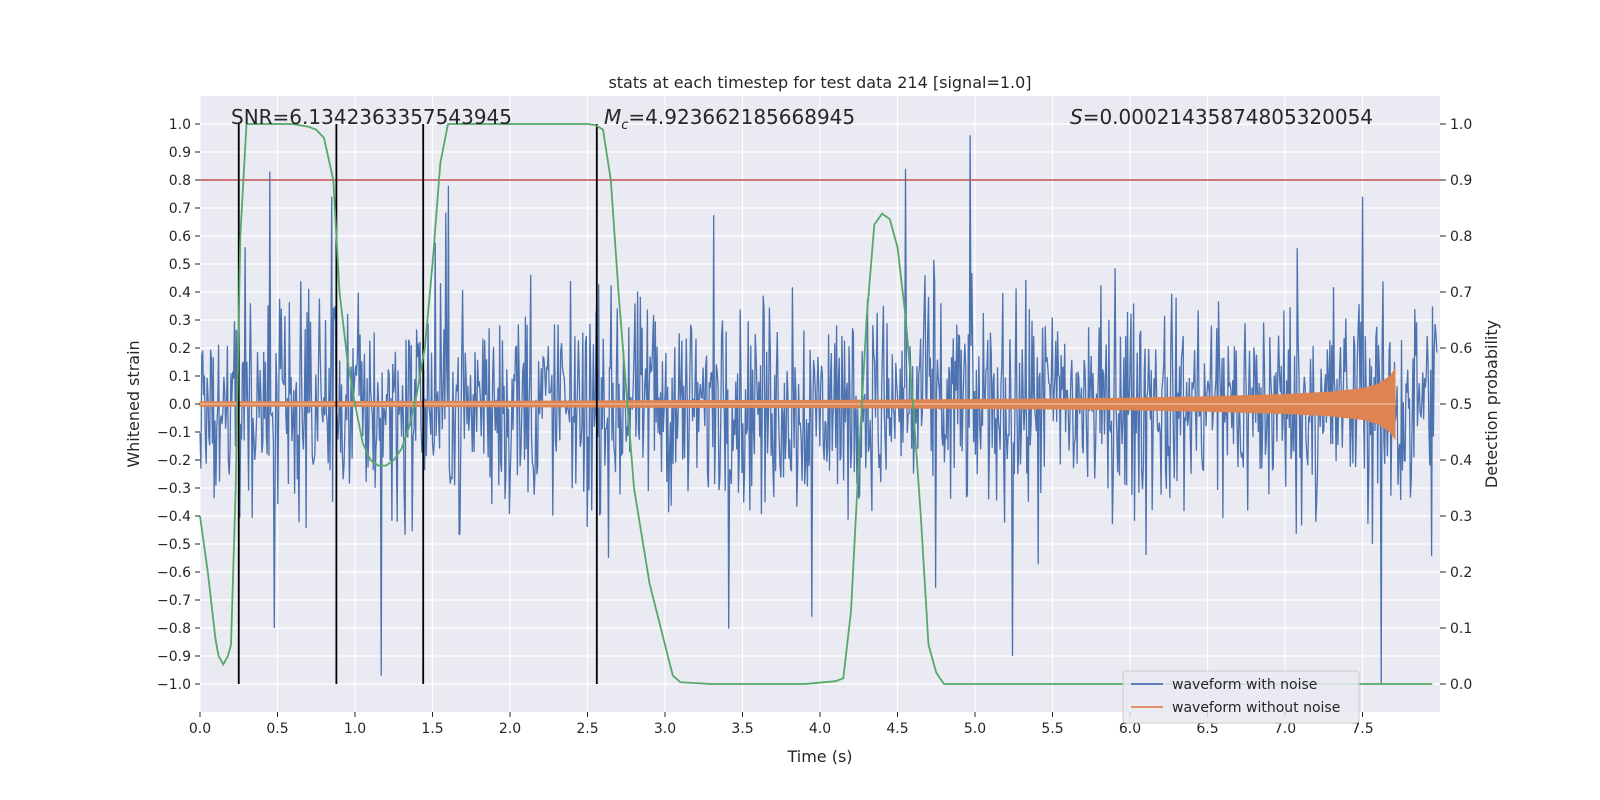  I want to click on mc-subscript: c, so click(624, 125).